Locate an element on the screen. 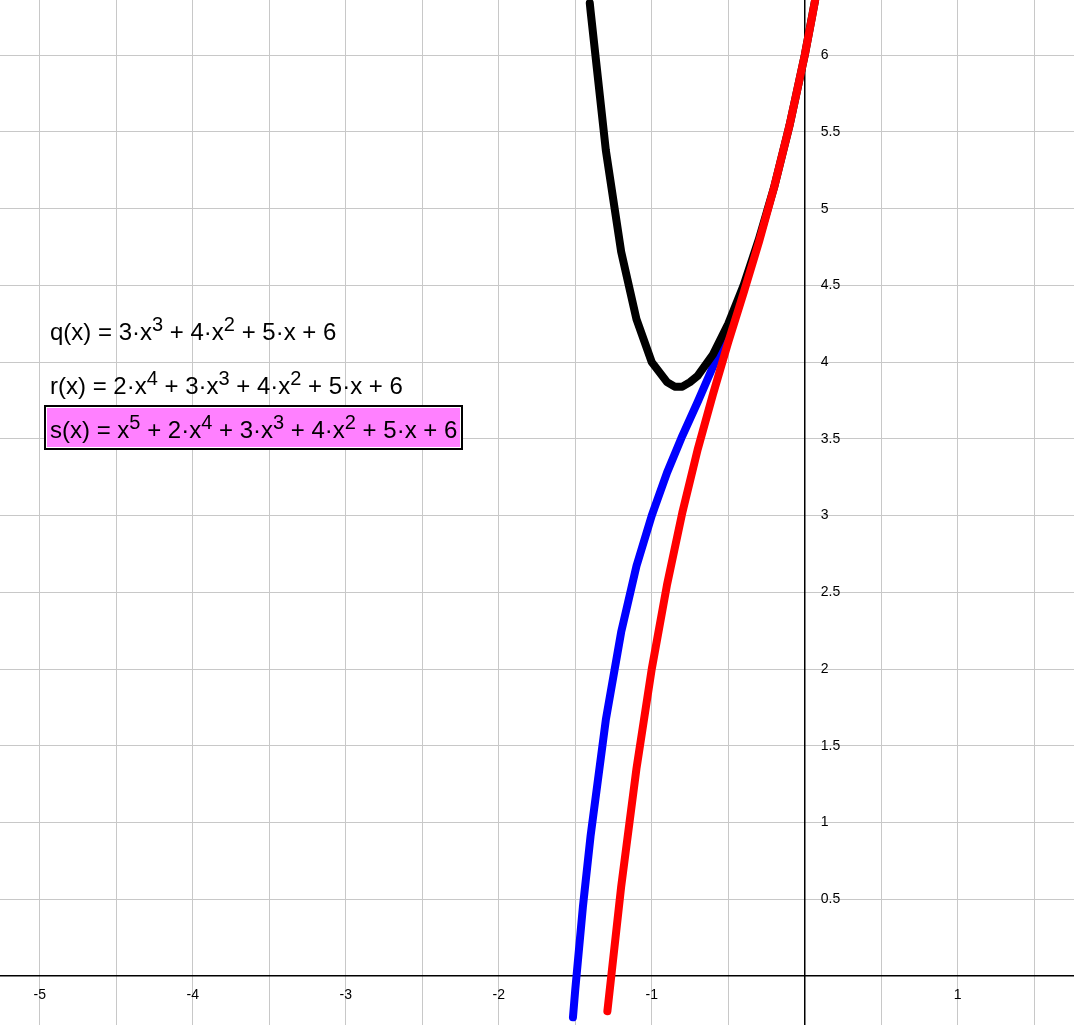 Image resolution: width=1074 pixels, height=1025 pixels. y-tick-label: 3.5 is located at coordinates (830, 437).